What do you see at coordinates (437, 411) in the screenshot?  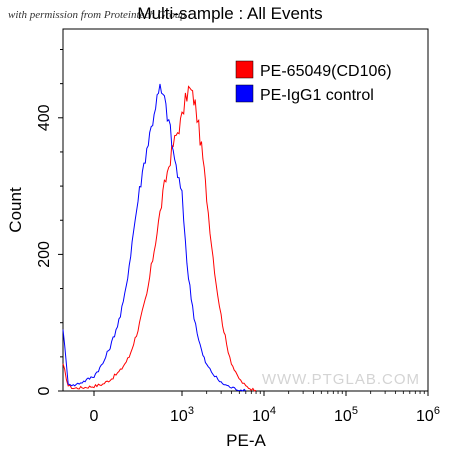 I see `x-tick-exponent: 6` at bounding box center [437, 411].